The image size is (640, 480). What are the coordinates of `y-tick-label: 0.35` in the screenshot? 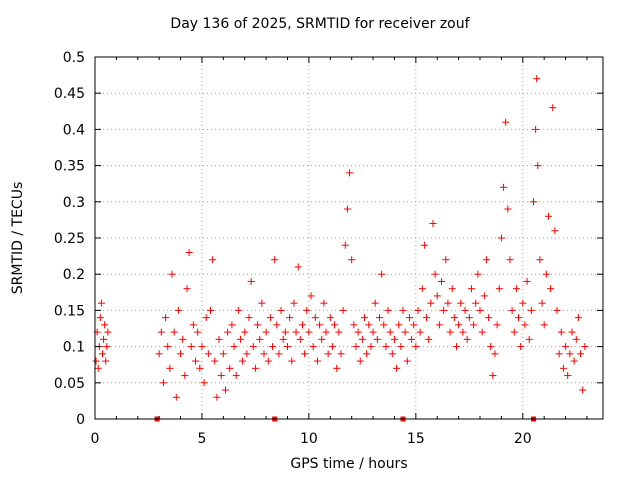 It's located at (69, 167).